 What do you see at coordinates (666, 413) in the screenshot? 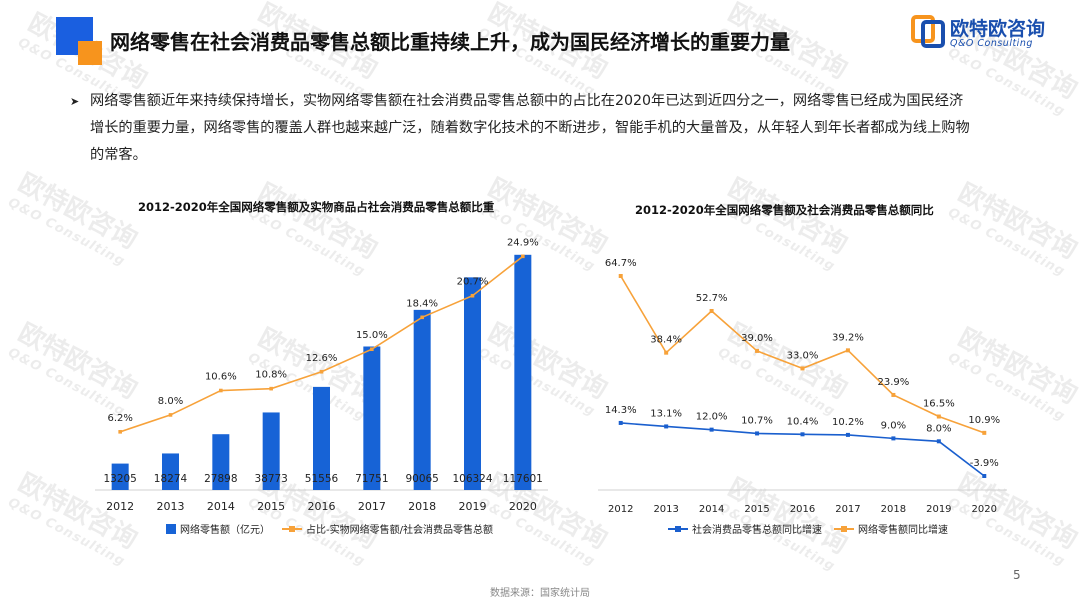
I see `chart2-retail-label: 13.1%` at bounding box center [666, 413].